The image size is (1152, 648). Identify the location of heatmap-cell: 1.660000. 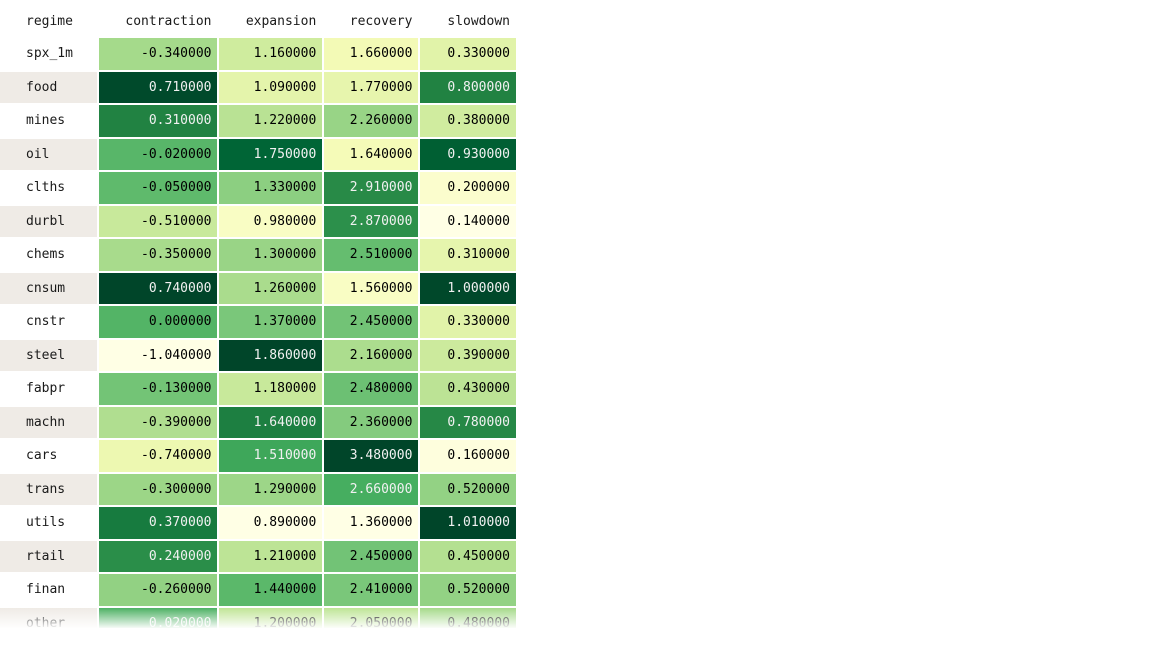
(371, 54).